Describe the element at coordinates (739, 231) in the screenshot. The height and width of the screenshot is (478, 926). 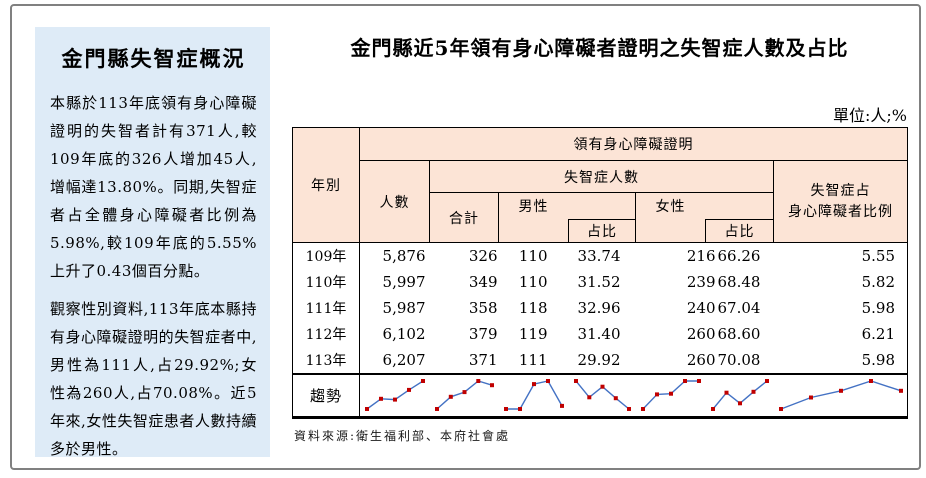
I see `header-female-pct: 占比` at that location.